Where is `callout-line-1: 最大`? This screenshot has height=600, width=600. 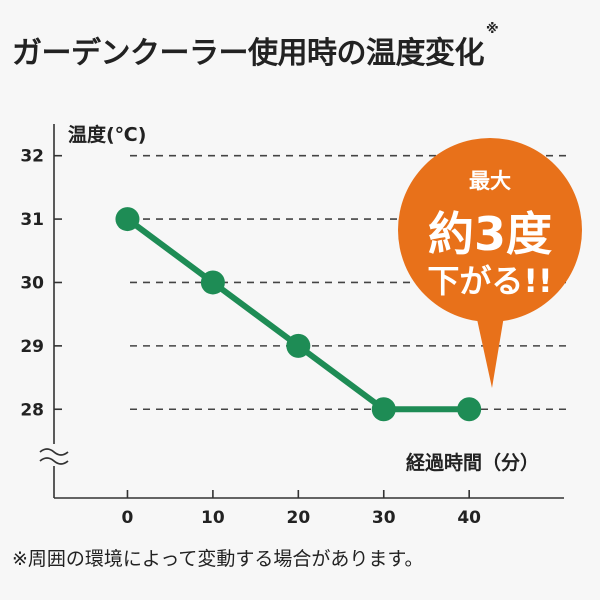
callout-line-1: 最大 is located at coordinates (490, 181).